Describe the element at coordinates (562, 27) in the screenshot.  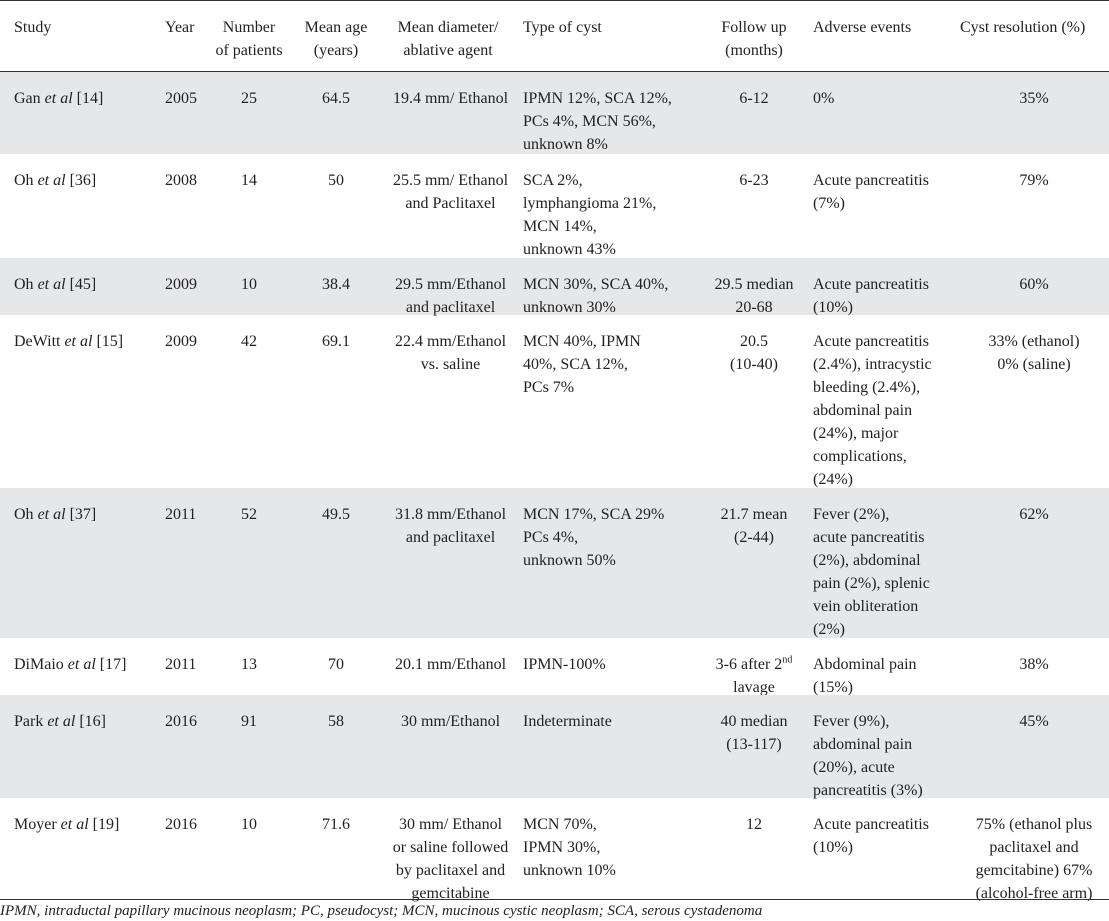
I see `header-type-of-cyst: Type of cyst` at that location.